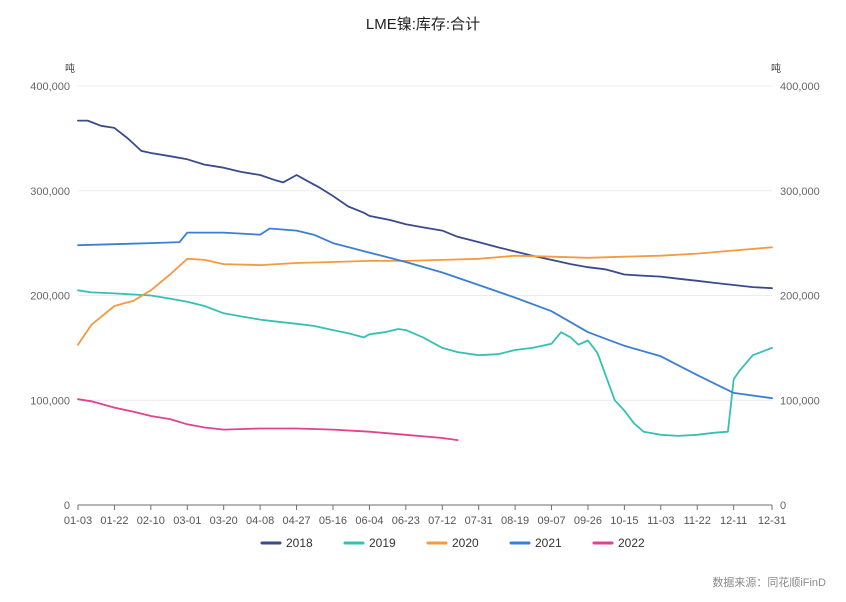  I want to click on series-line-2020, so click(425, 296).